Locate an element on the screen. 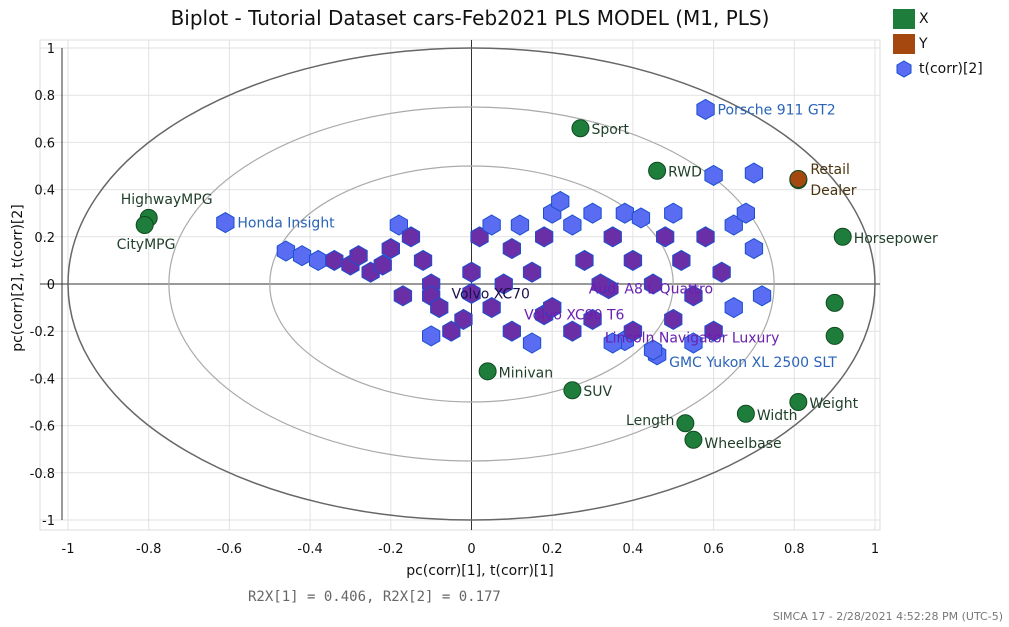 This screenshot has height=627, width=1009. score-point-label: GMC Yukon XL 2500 SLT is located at coordinates (753, 363).